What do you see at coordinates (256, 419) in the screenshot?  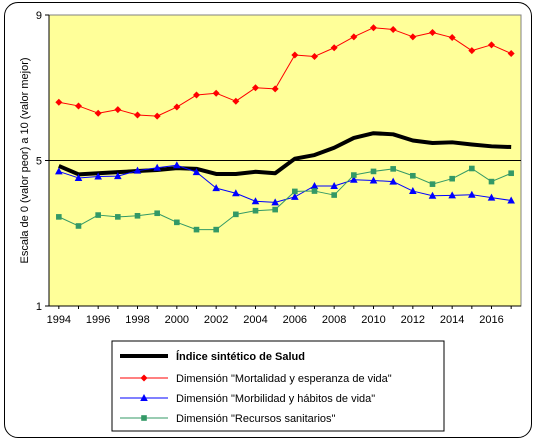 I see `legend-label: Dimensión "Recursos sanitarios"` at bounding box center [256, 419].